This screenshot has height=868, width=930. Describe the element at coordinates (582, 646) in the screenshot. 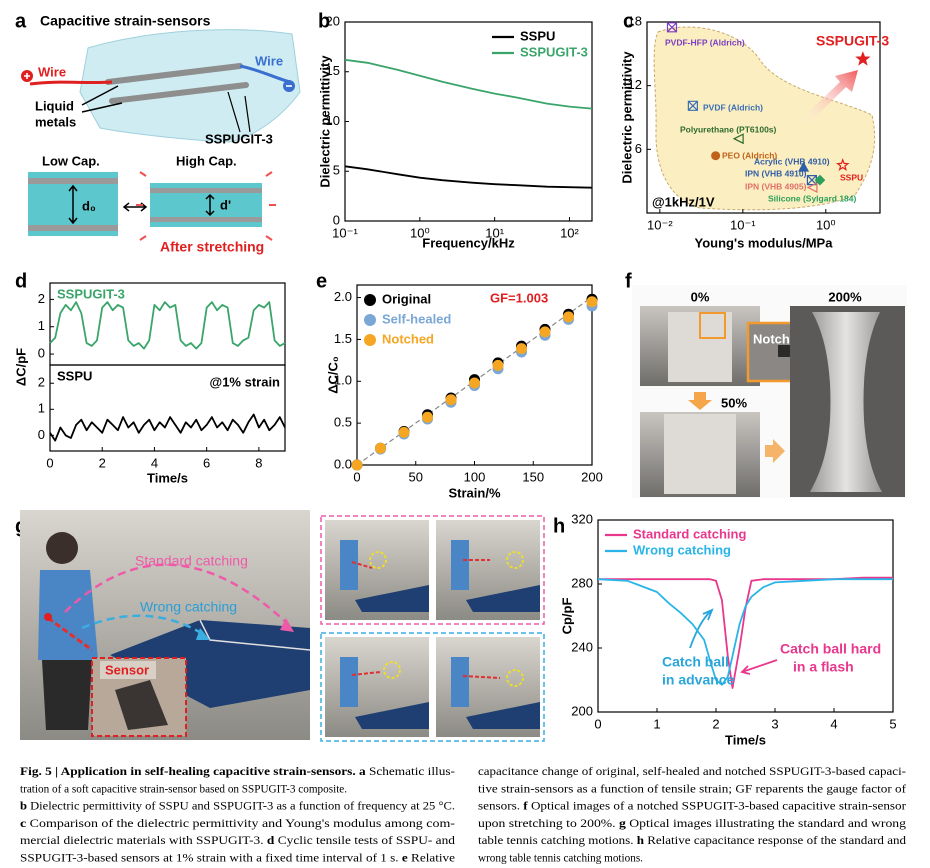

I see `y-tick-label: 240` at that location.